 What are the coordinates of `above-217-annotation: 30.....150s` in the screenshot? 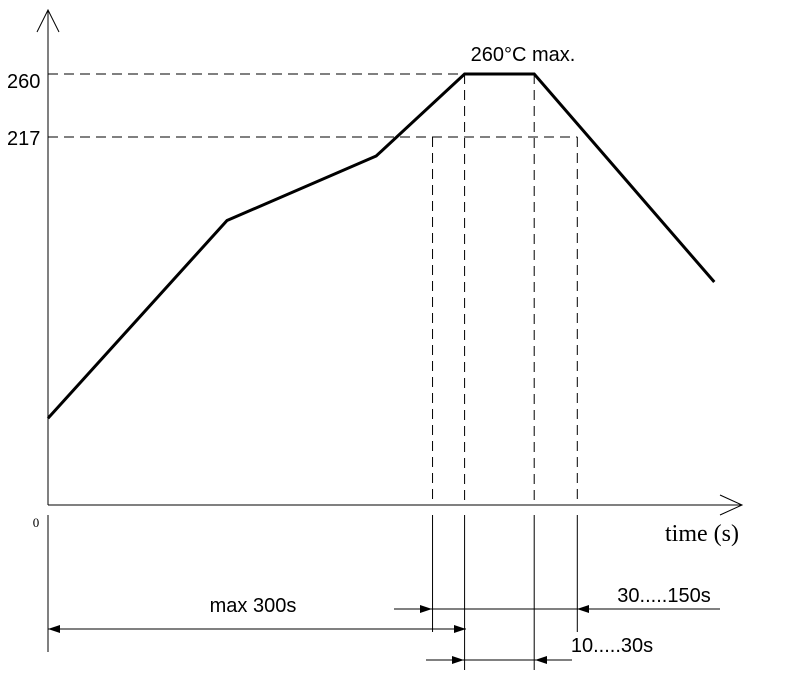 It's located at (663, 596).